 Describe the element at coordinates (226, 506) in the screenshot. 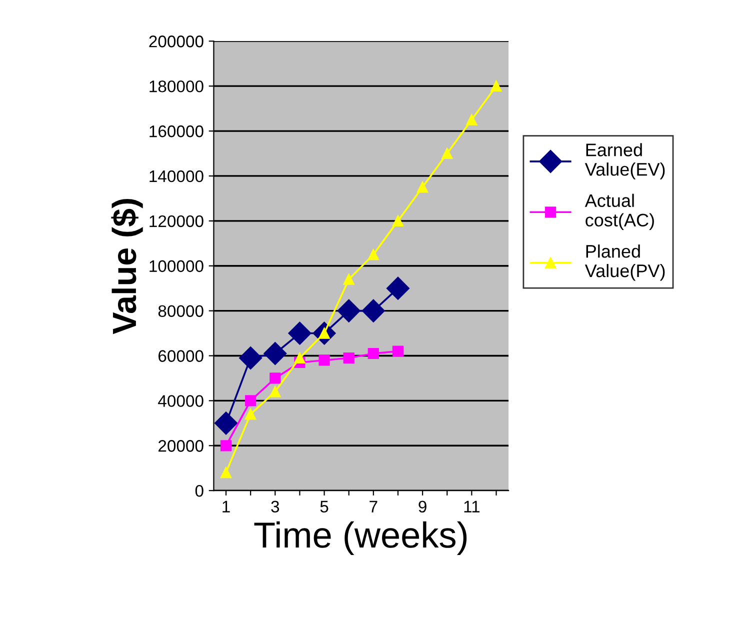

I see `x-tick-label: 1` at that location.